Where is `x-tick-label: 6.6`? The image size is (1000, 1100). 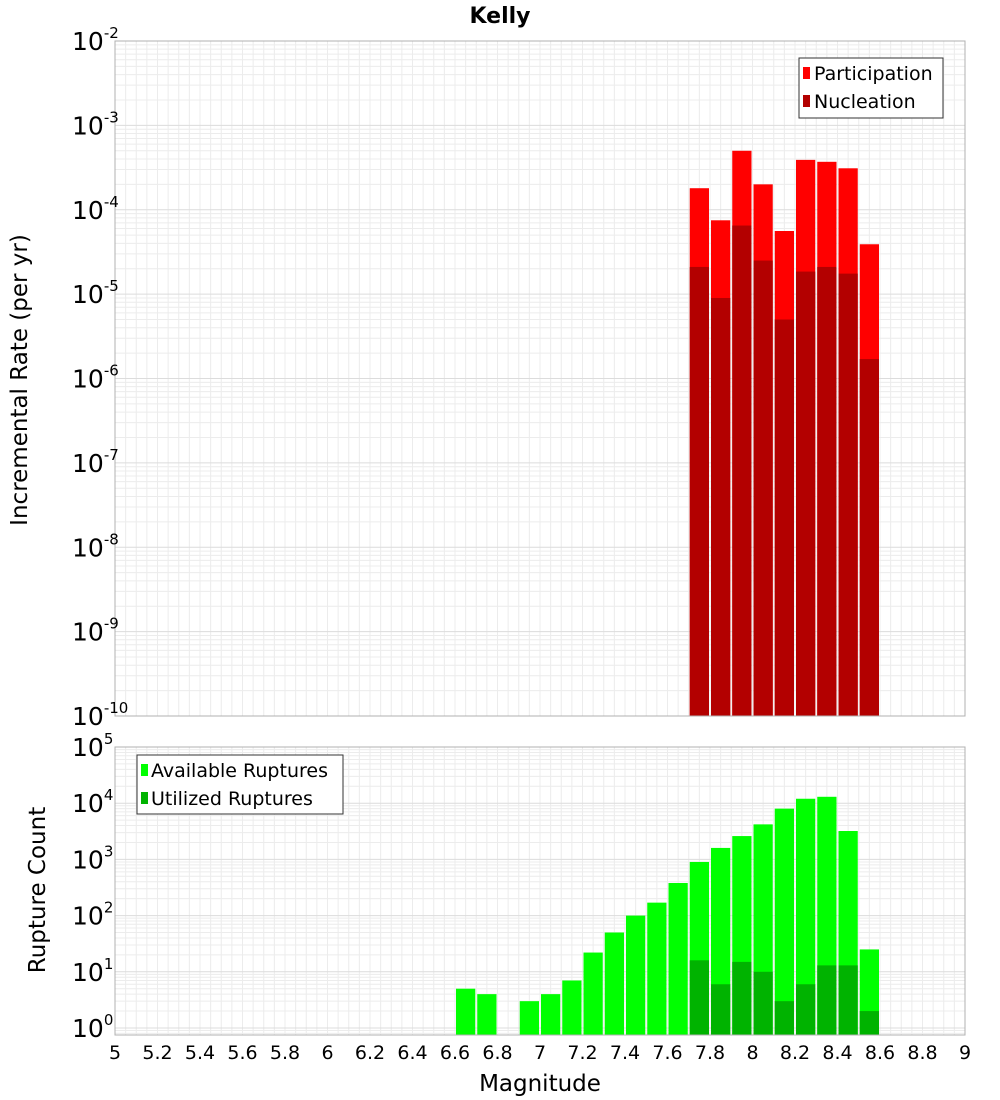 x-tick-label: 6.6 is located at coordinates (455, 1053).